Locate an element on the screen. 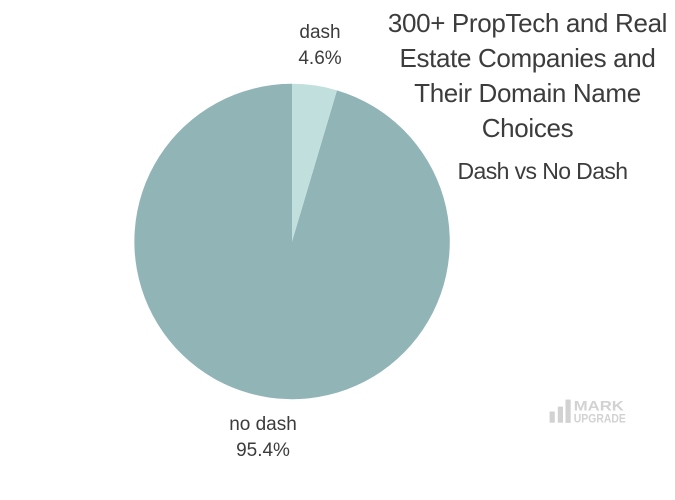  svg-text: MARK is located at coordinates (599, 406).